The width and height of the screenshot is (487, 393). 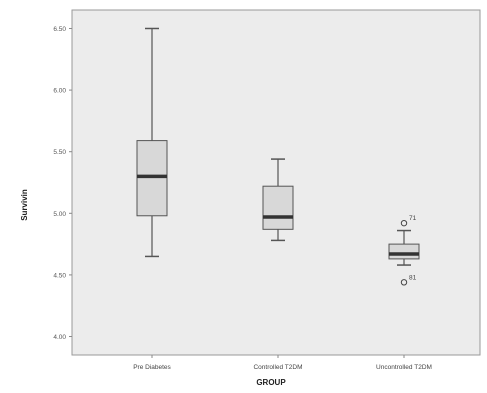 What do you see at coordinates (413, 277) in the screenshot?
I see `outlier-label: 81` at bounding box center [413, 277].